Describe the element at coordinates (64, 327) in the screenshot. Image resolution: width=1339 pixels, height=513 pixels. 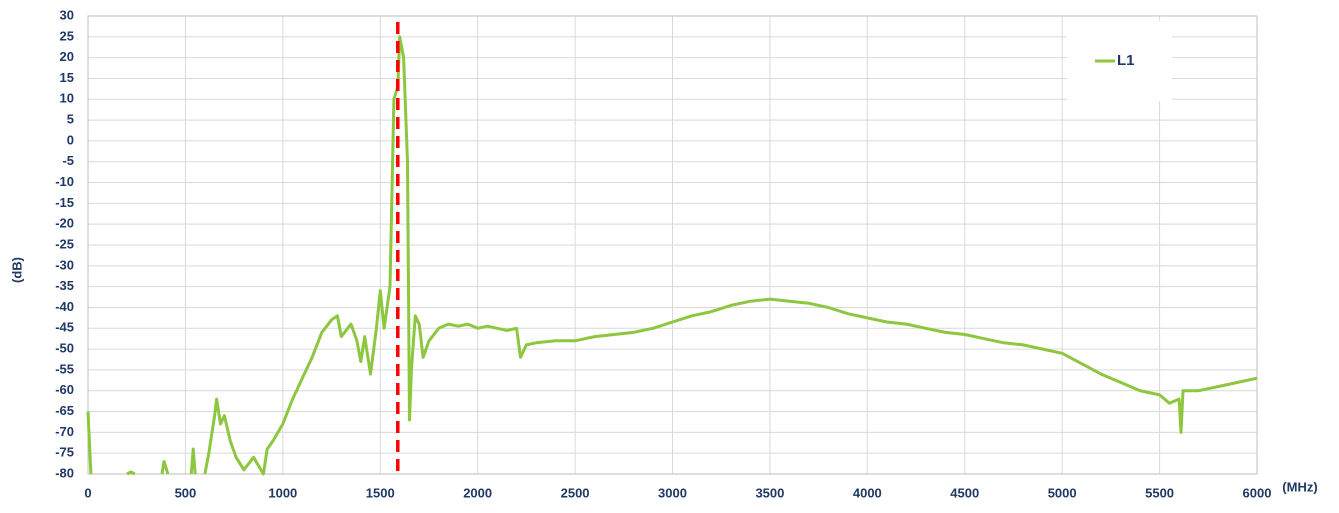
I see `y-tick-label: -45` at that location.